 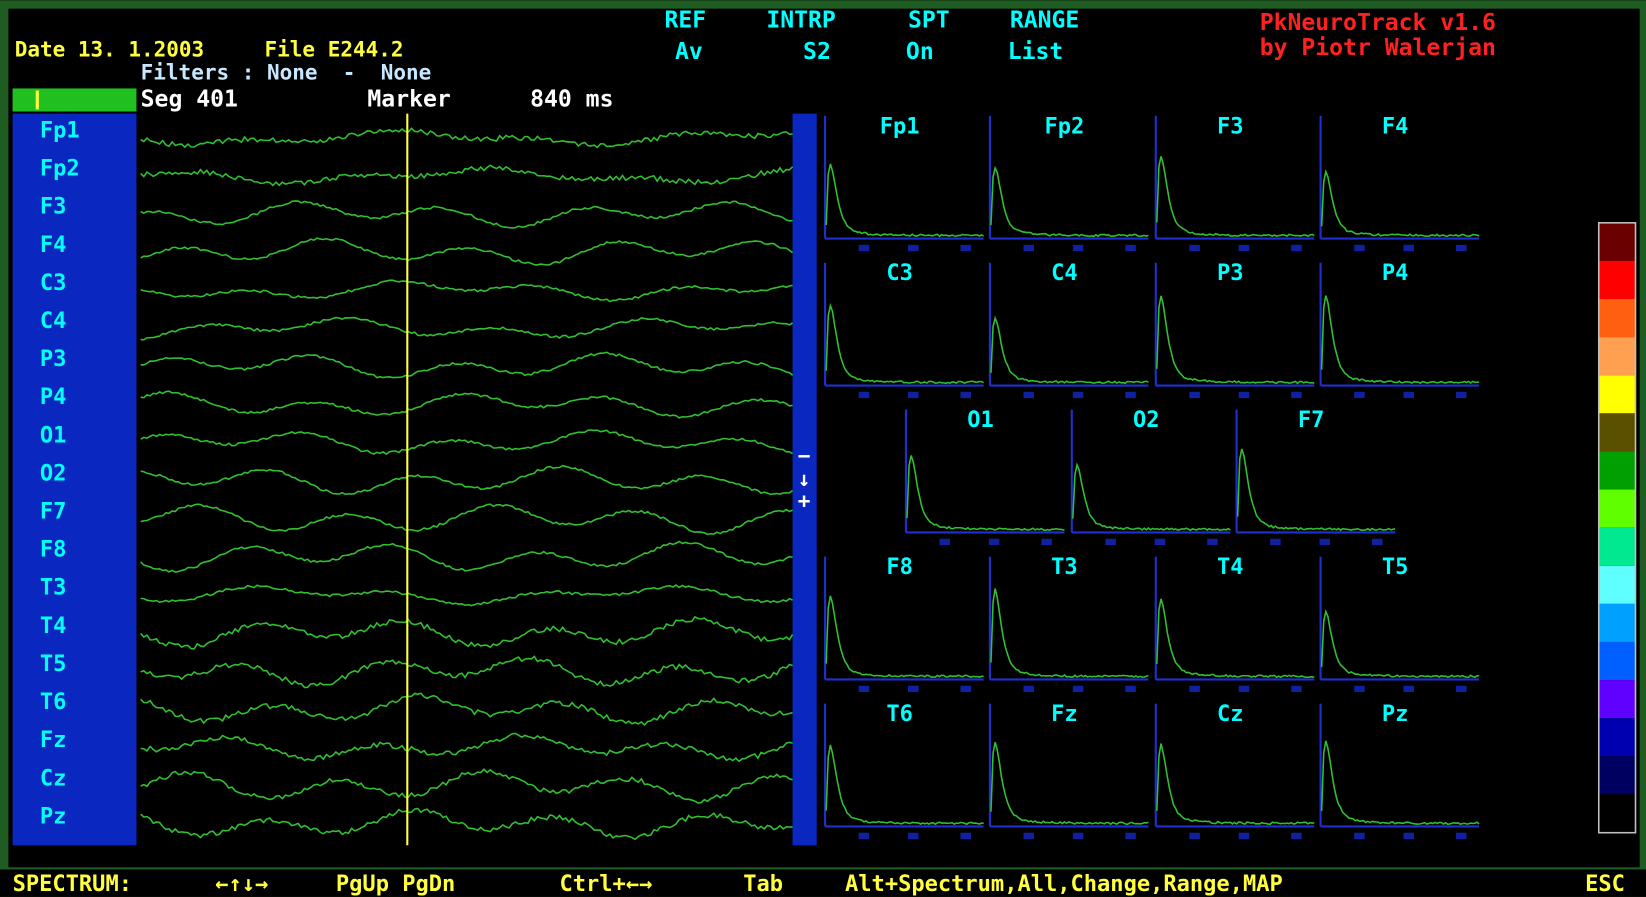 I want to click on channel-label: T4, so click(x=53, y=626).